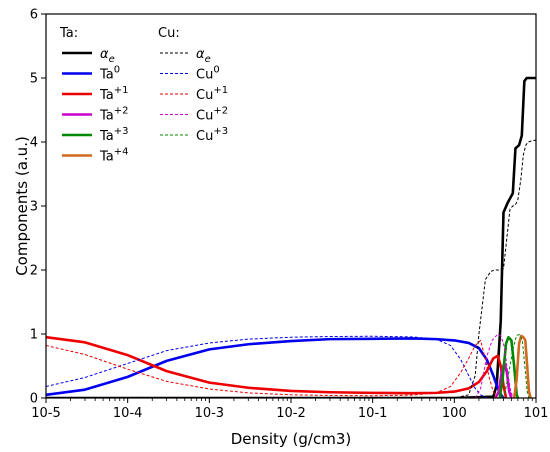 Image resolution: width=550 pixels, height=452 pixels. I want to click on y-tick-label: 6, so click(34, 15).